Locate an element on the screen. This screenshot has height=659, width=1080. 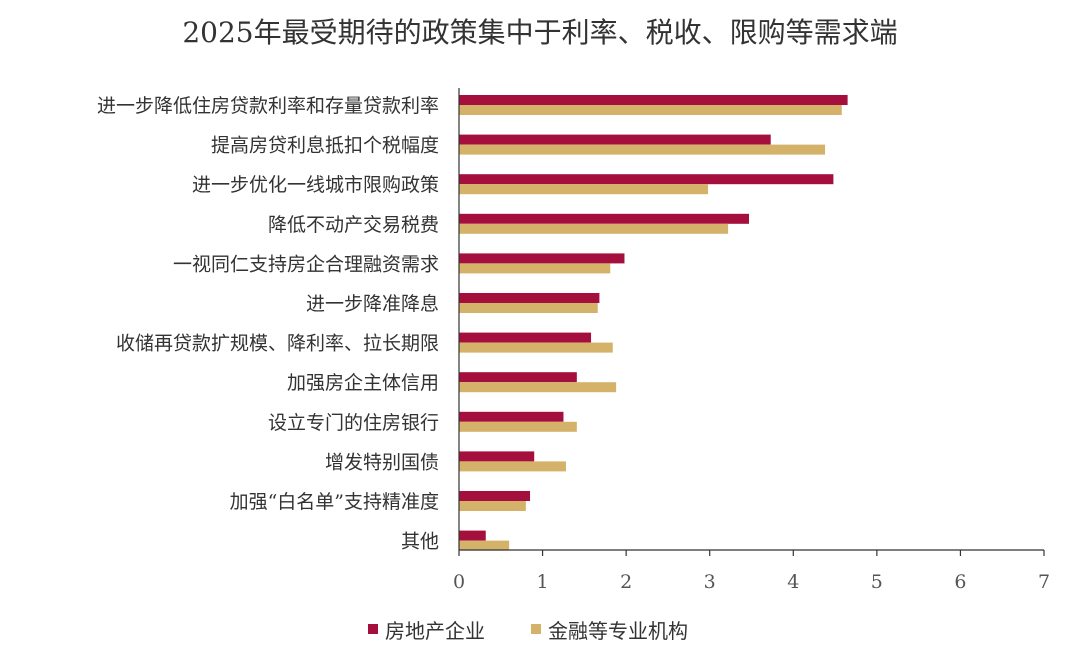
category-label: 进一步优化一线城市限购政策 is located at coordinates (315, 185).